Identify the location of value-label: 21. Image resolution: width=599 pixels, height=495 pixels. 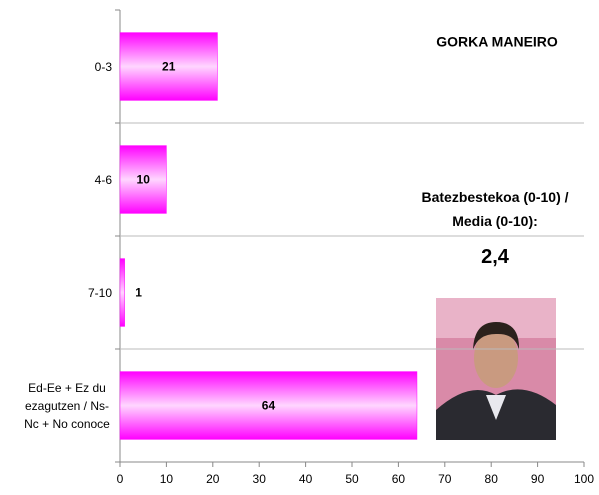
(169, 67).